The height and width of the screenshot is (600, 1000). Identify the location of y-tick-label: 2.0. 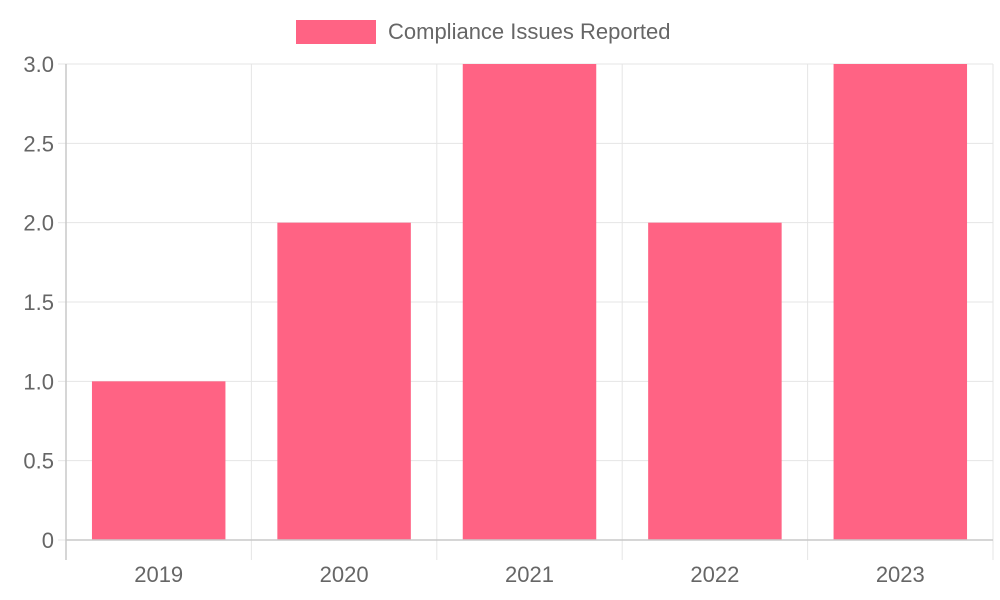
(38, 223).